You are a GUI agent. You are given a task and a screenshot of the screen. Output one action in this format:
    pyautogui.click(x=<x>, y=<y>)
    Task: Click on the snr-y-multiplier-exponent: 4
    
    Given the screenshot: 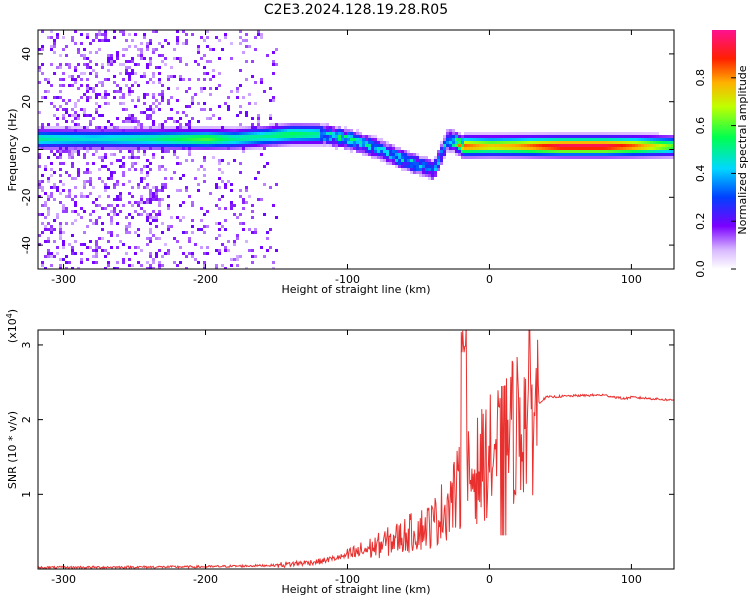 What is the action you would take?
    pyautogui.click(x=9, y=315)
    